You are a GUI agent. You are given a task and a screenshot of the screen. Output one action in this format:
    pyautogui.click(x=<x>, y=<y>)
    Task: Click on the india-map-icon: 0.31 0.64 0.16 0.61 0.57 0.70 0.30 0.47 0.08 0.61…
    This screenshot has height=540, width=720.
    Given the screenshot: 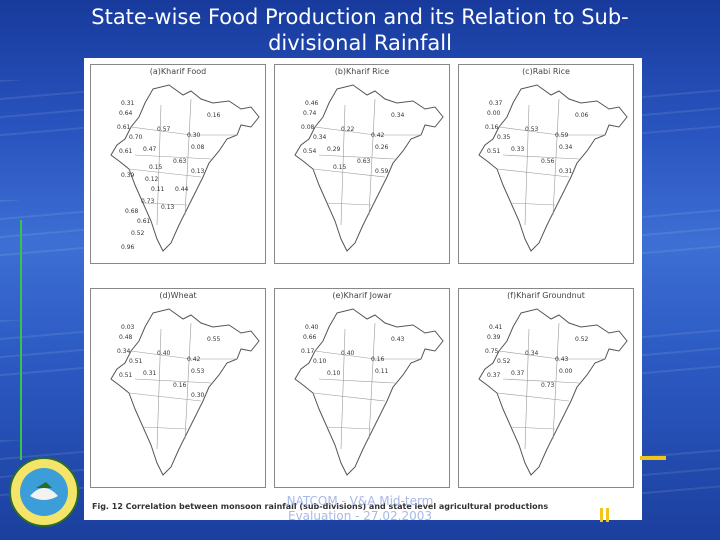 What is the action you would take?
    pyautogui.click(x=185, y=168)
    